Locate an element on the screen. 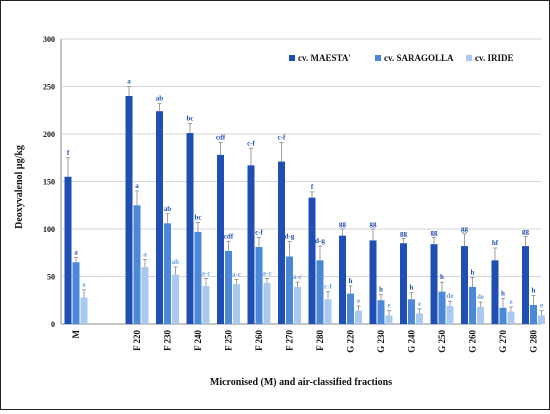 The height and width of the screenshot is (414, 550). significance-label-1-9: h is located at coordinates (381, 290).